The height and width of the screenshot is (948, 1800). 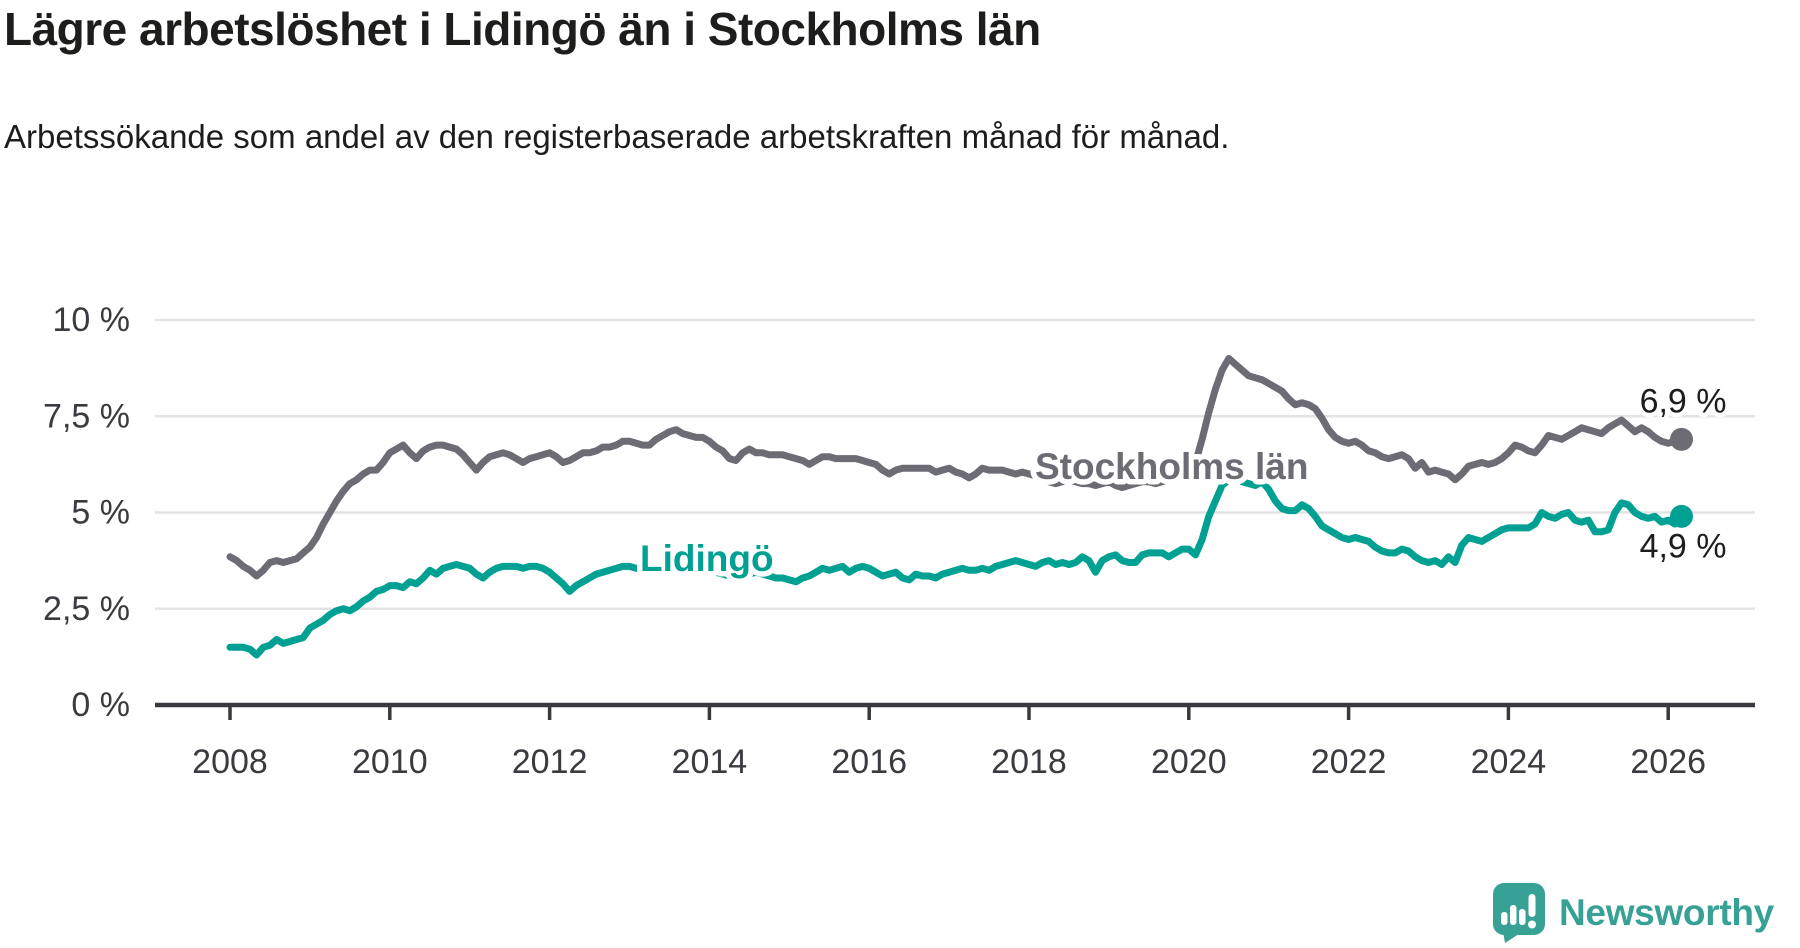 I want to click on x-tick-label: 2010, so click(x=390, y=762).